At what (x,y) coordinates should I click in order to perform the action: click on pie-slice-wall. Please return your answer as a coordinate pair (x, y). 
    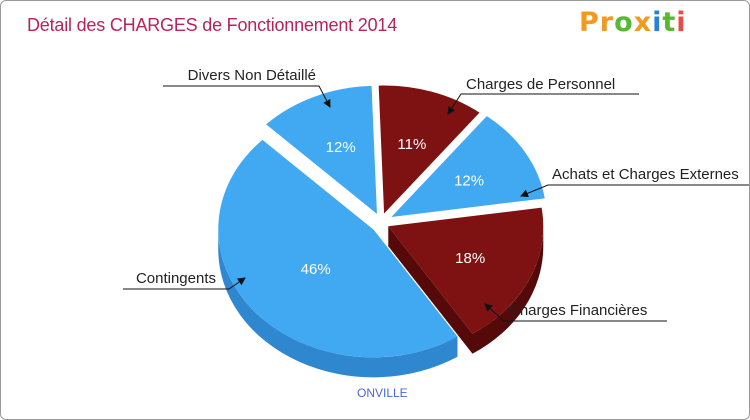
    Looking at the image, I should click on (430, 290).